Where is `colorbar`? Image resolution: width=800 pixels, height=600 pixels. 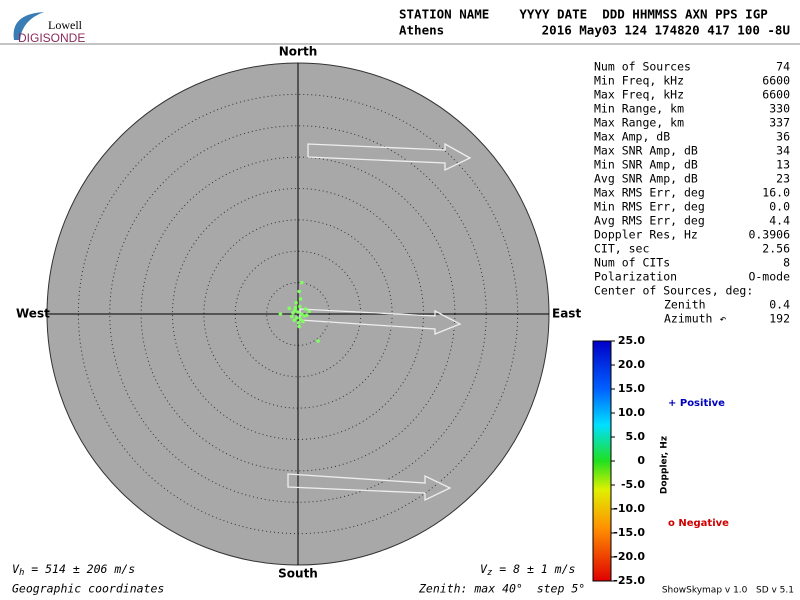
colorbar is located at coordinates (602, 461).